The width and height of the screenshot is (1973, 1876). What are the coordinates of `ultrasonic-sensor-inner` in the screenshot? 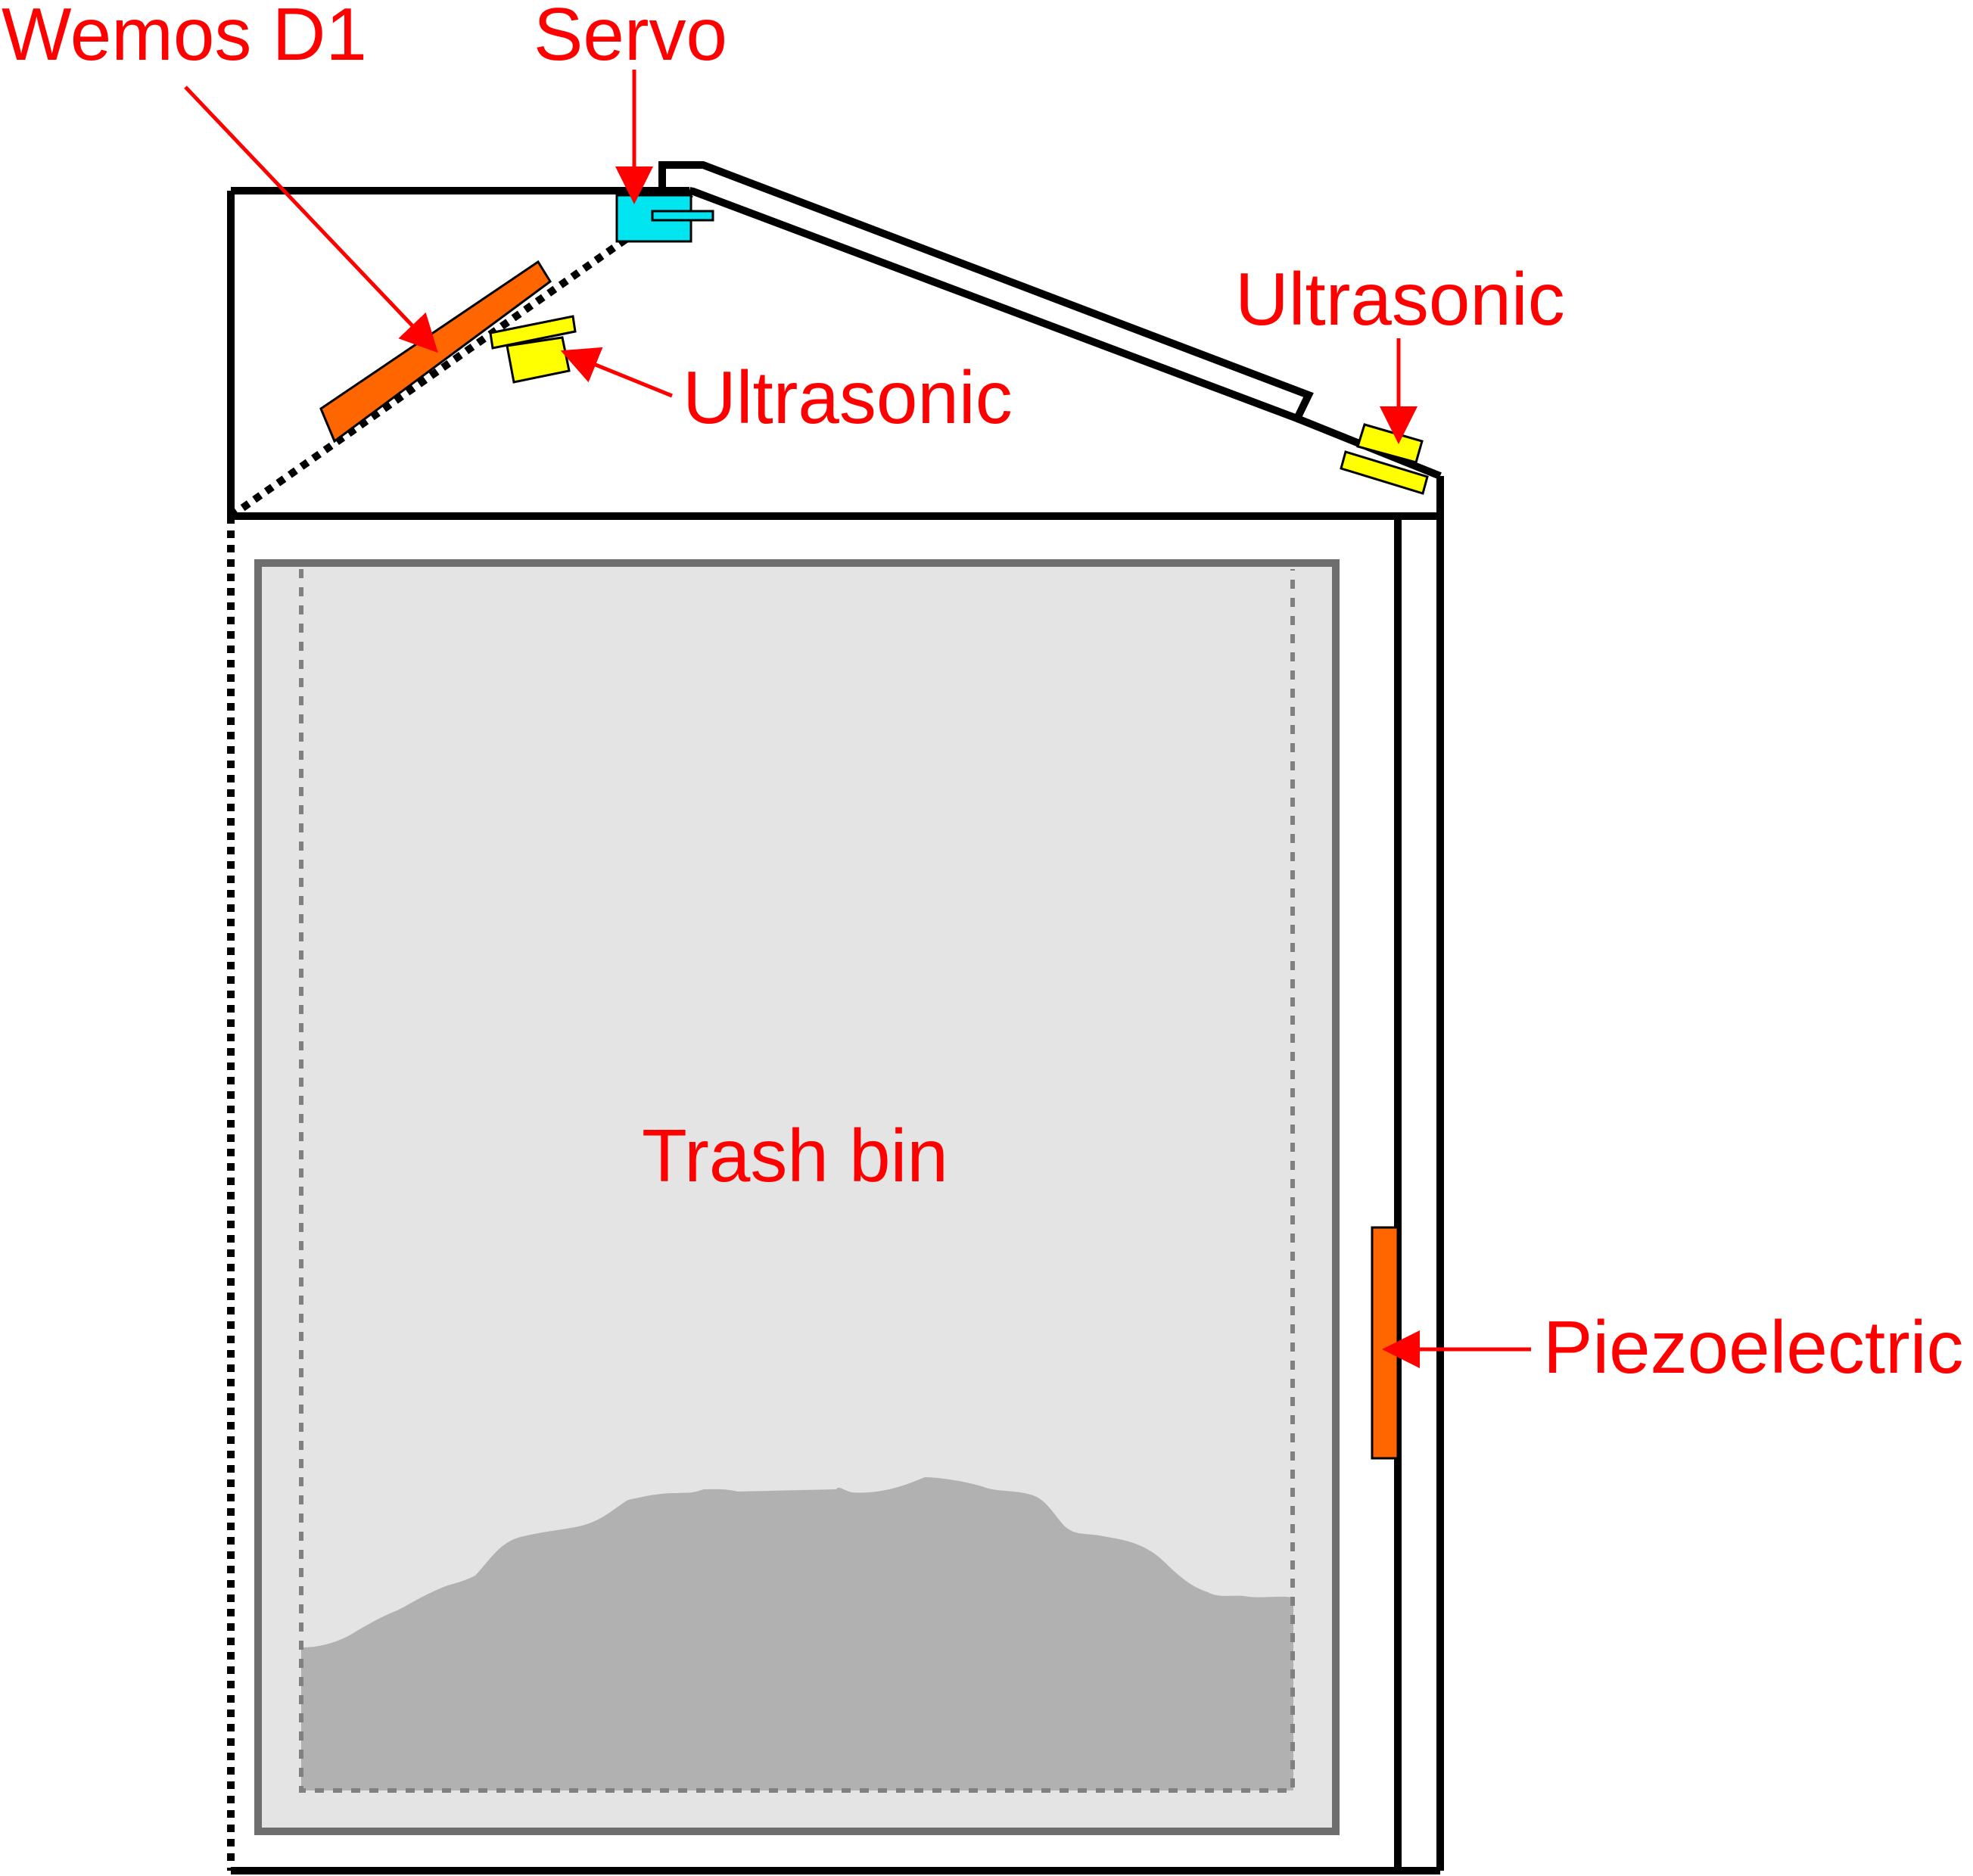 It's located at (533, 349).